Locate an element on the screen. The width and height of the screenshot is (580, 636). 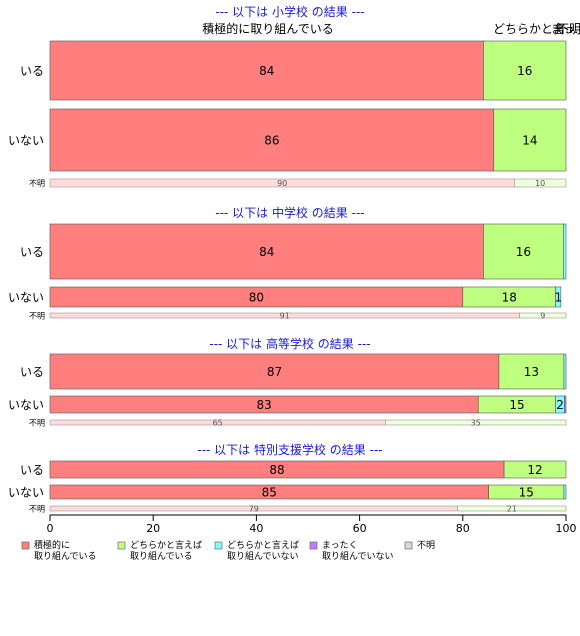
bar-value-label: 10 is located at coordinates (540, 183).